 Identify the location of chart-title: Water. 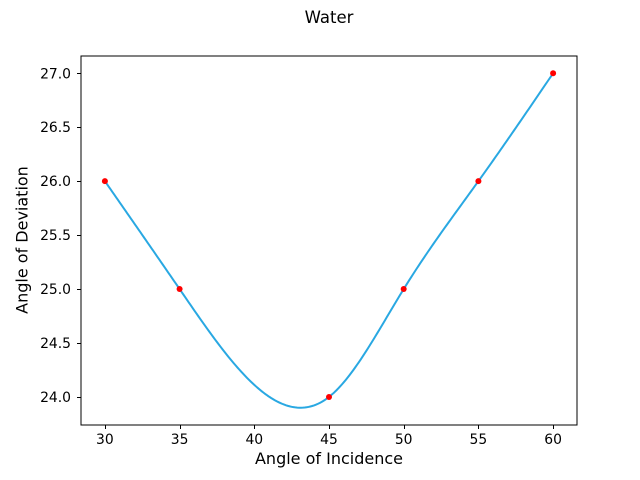
(329, 17).